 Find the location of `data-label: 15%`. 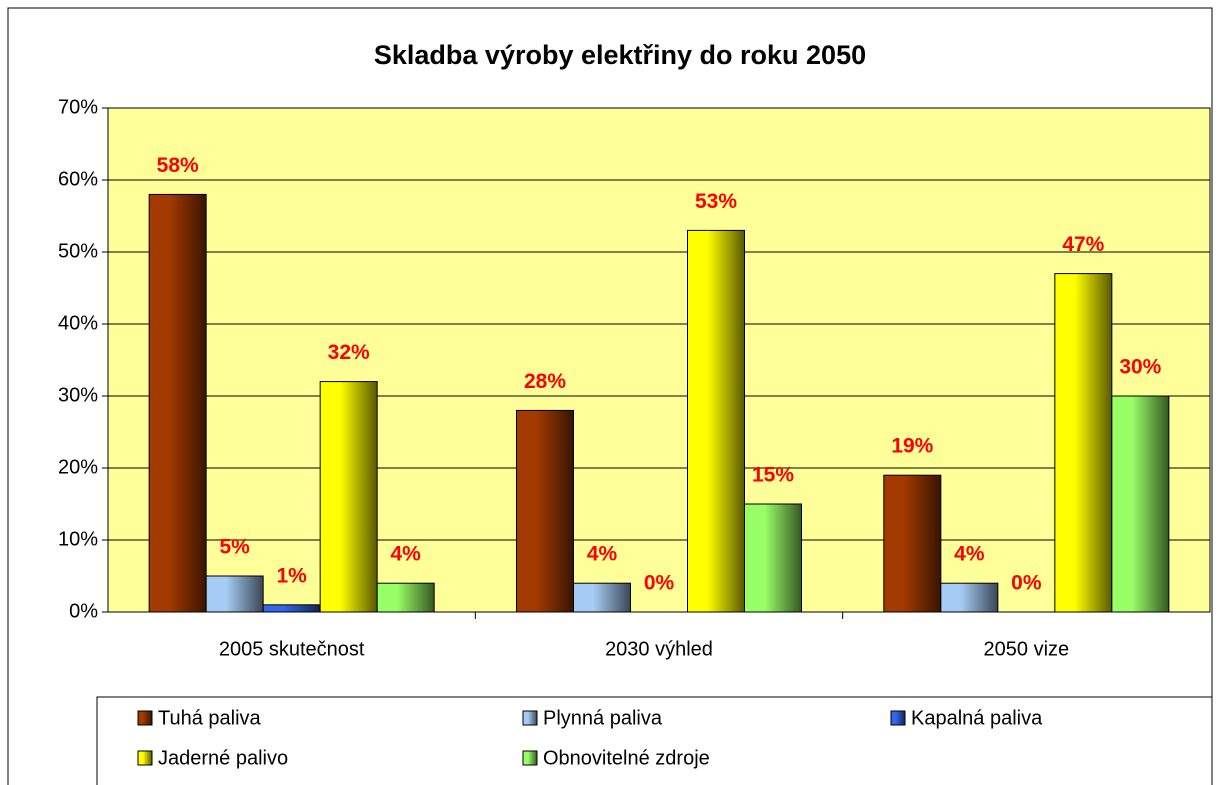

data-label: 15% is located at coordinates (773, 475).